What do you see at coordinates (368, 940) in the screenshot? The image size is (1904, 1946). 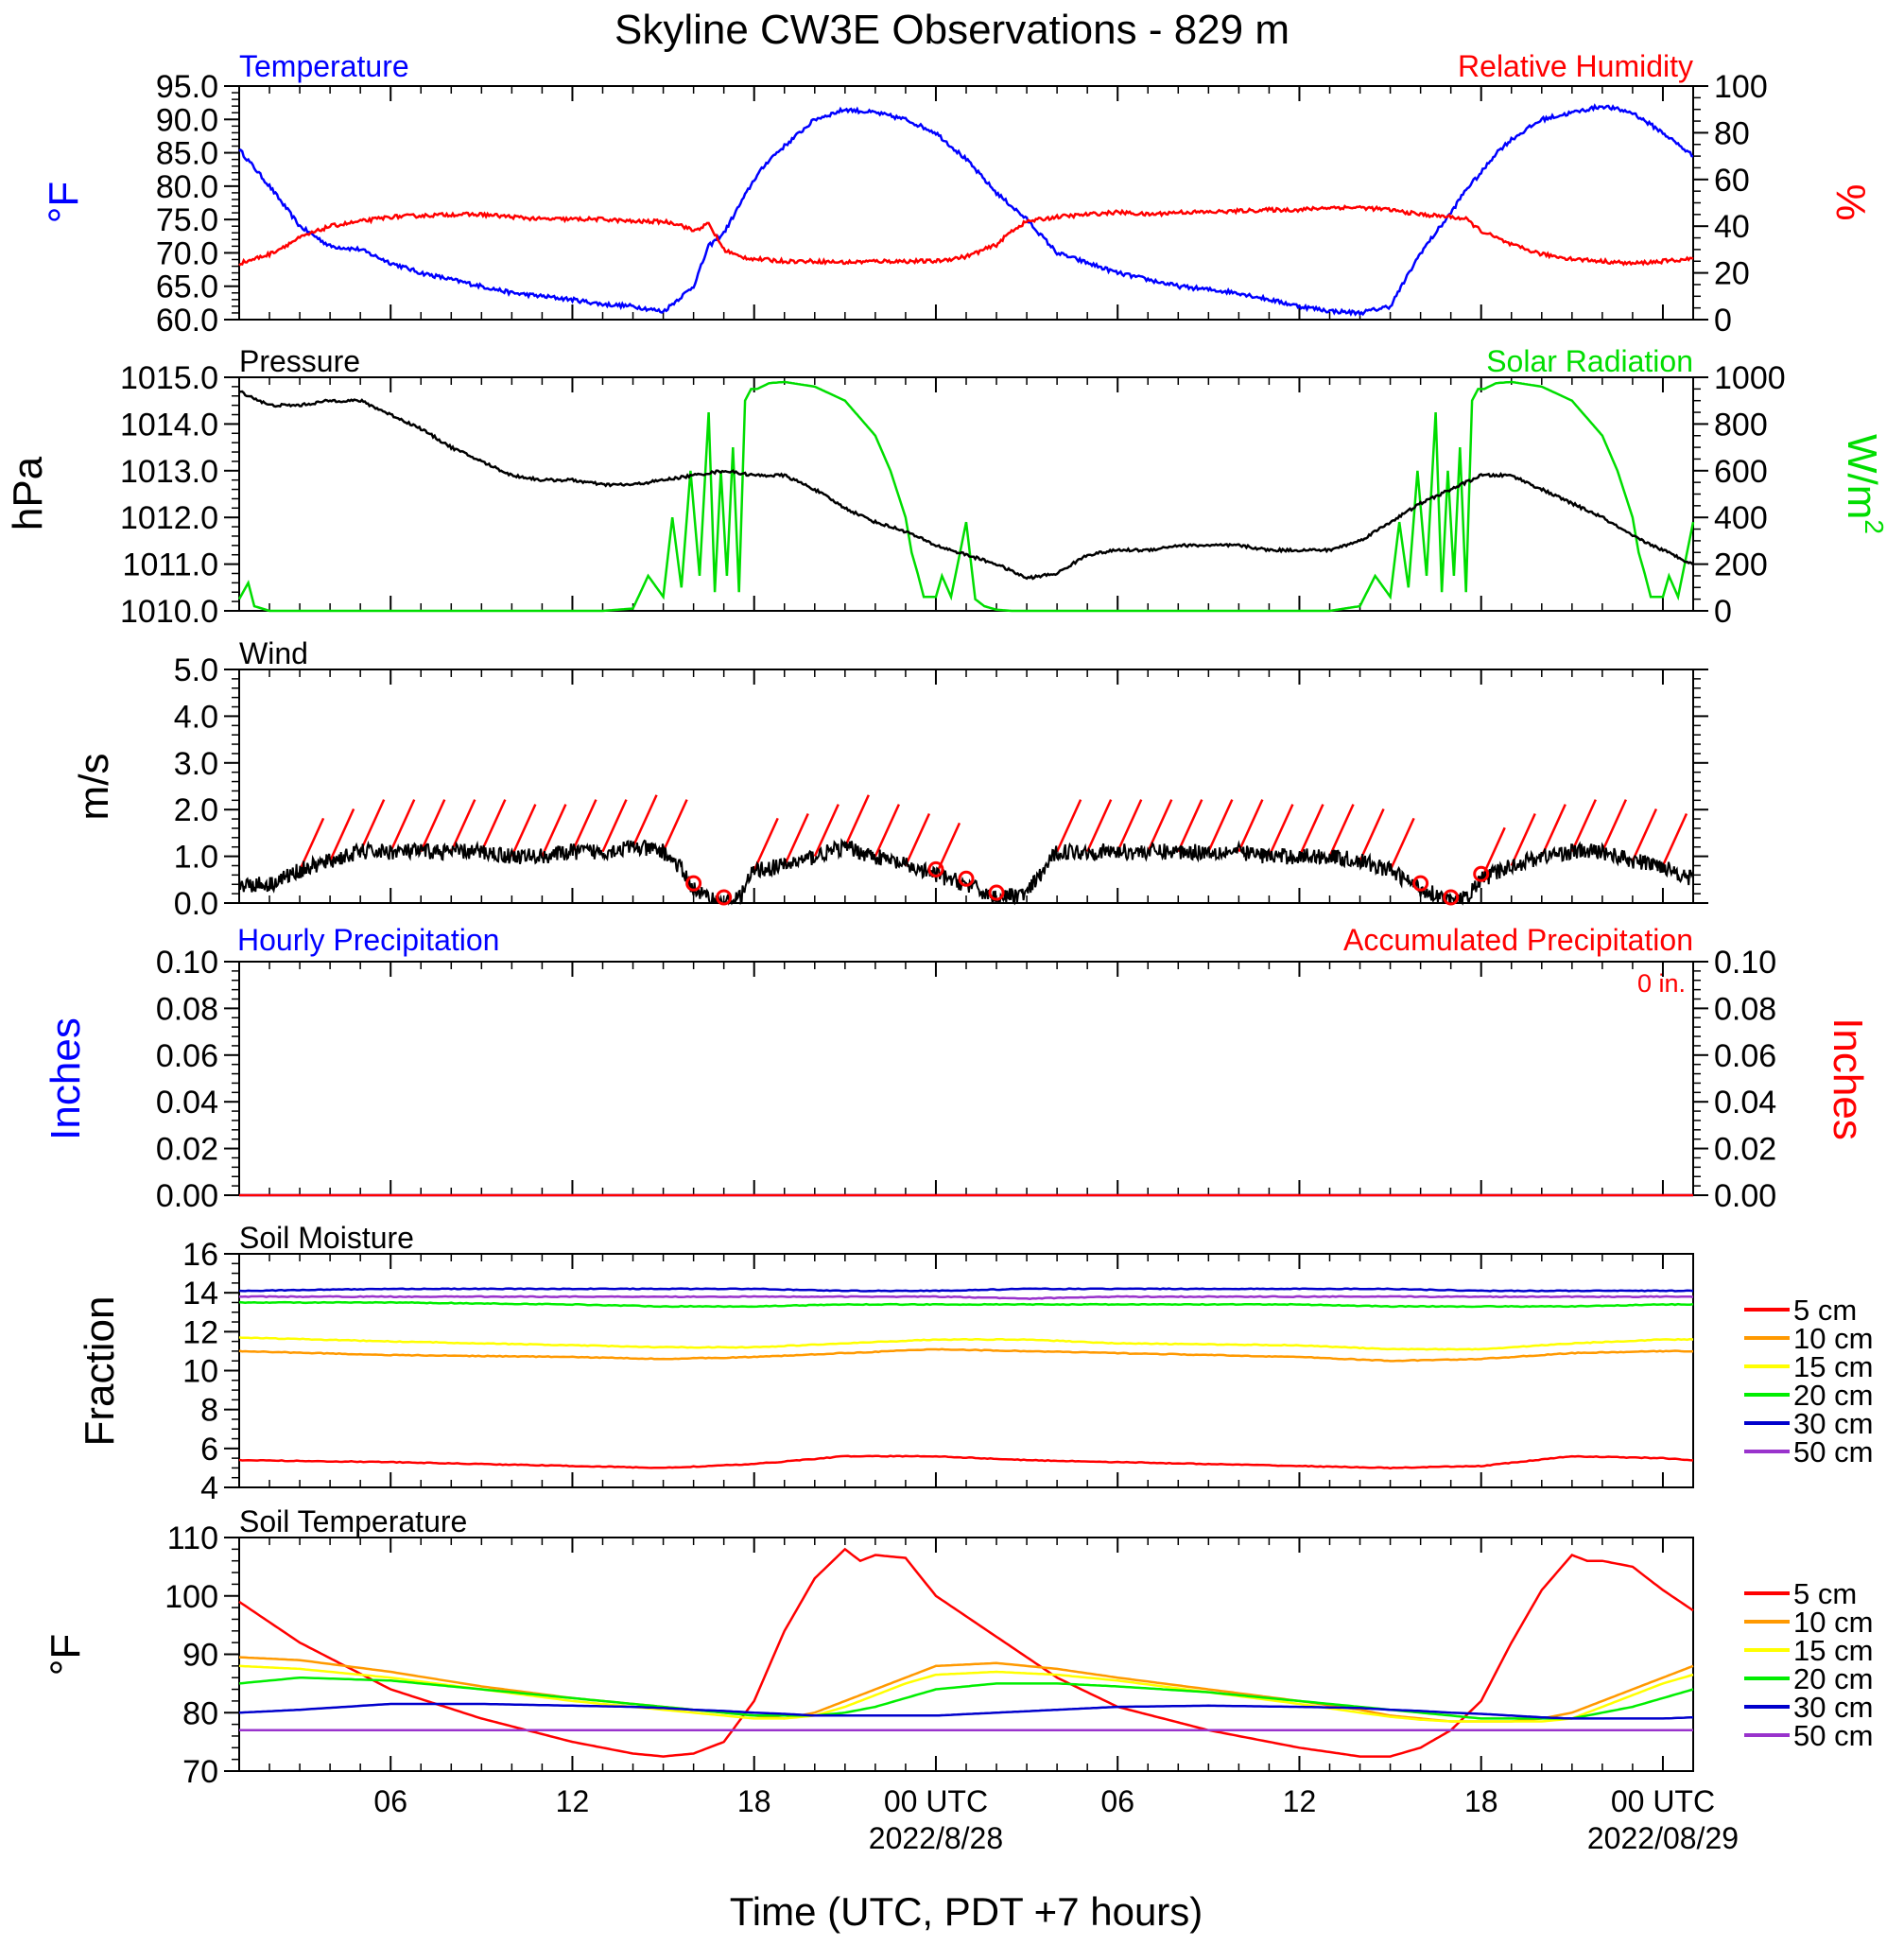 I see `hourly-precip-title: Hourly Precipitation` at bounding box center [368, 940].